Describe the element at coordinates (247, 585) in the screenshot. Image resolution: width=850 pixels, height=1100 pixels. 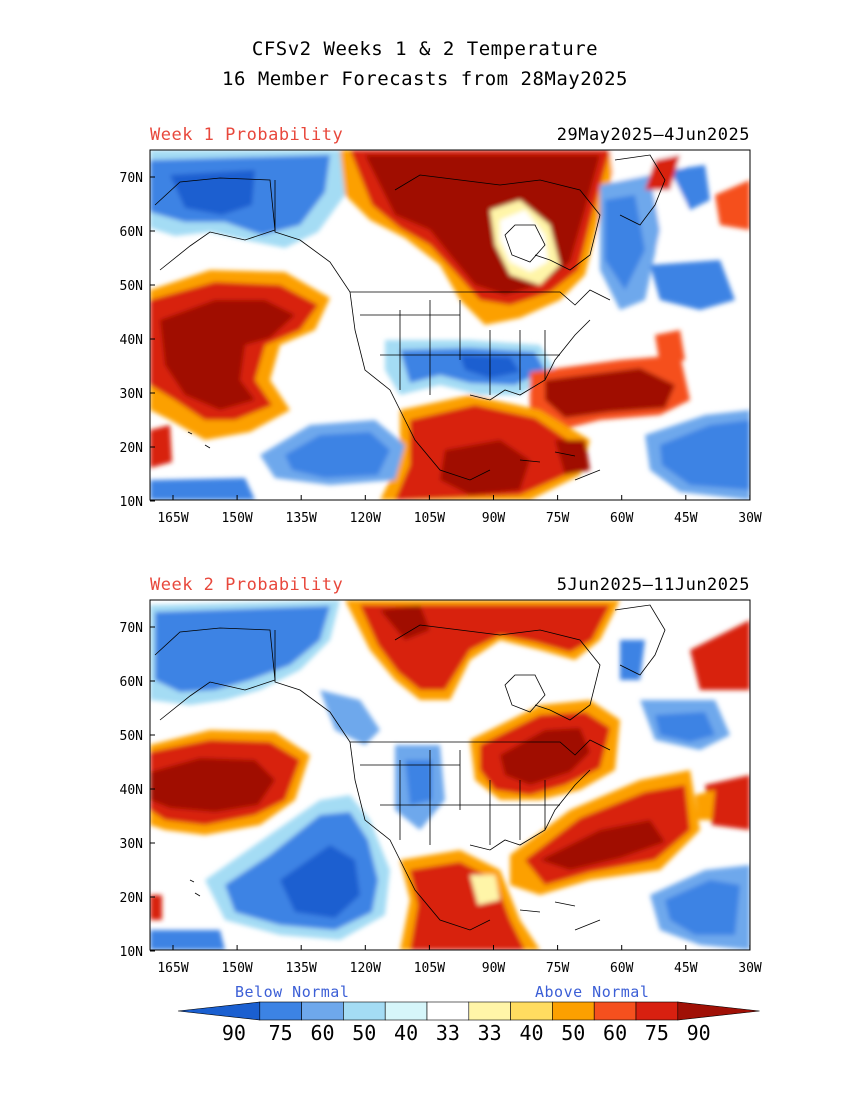
I see `week2-label: Week 2 Probability` at that location.